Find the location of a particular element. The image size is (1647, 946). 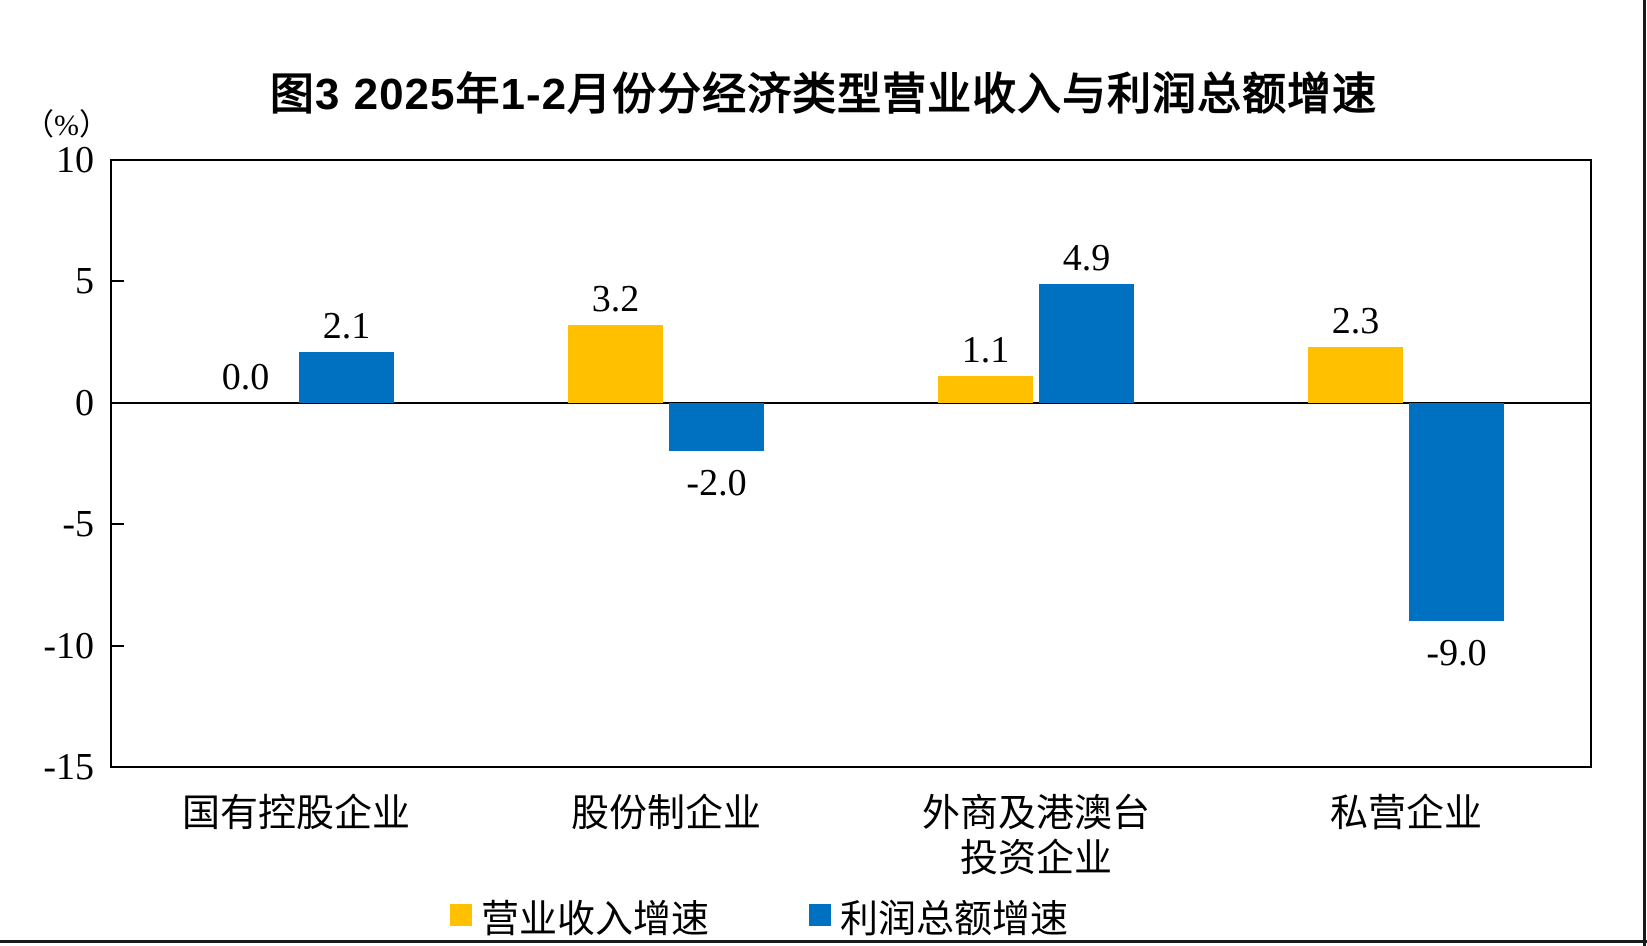

legend-label-profit: 利润总额增速 is located at coordinates (954, 919).